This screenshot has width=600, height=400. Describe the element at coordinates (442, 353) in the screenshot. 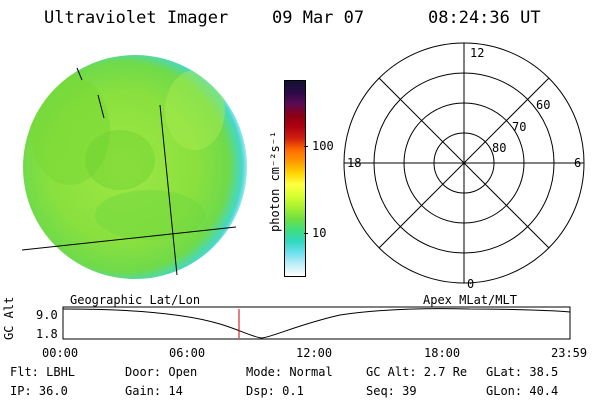

I see `x-tick-1800: 18:00` at that location.